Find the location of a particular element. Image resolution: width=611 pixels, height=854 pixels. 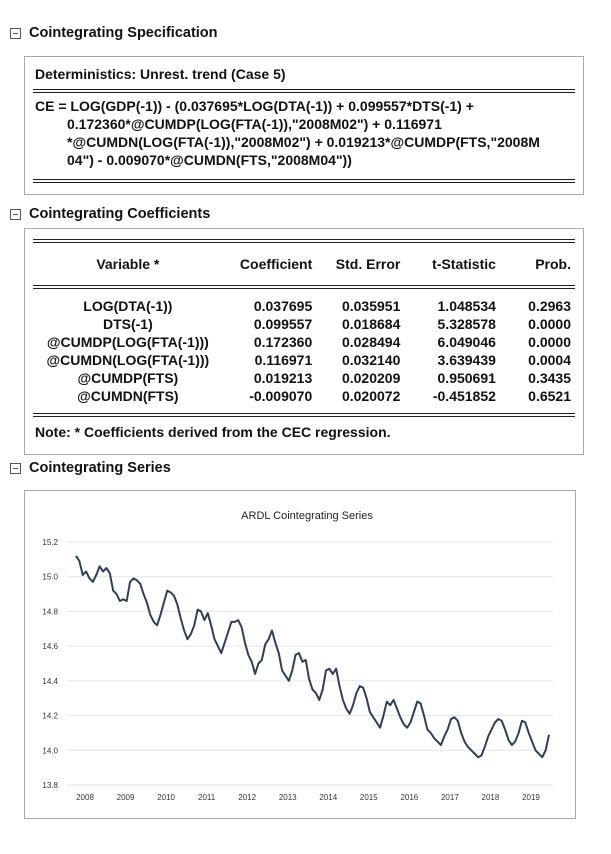

x-tick-label: 2011 is located at coordinates (207, 797).